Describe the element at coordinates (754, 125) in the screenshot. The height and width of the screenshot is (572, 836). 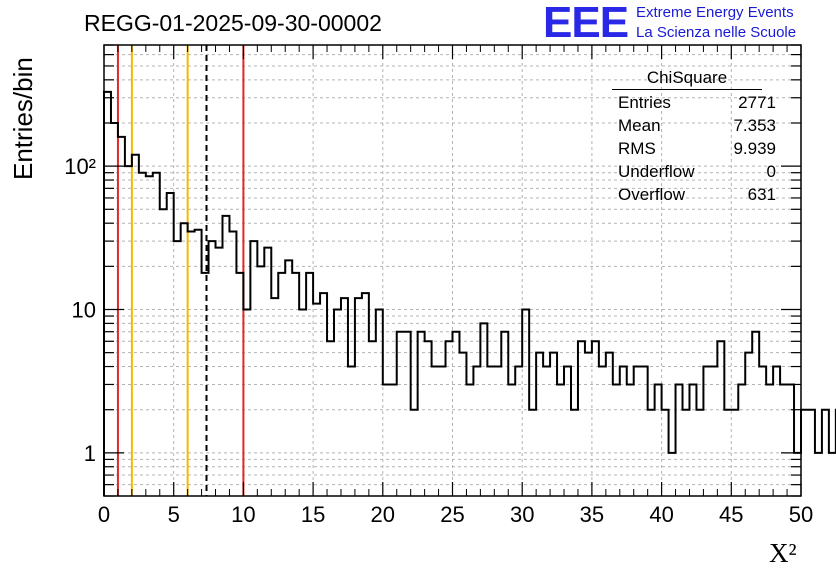
I see `stats-value: 7.353` at that location.